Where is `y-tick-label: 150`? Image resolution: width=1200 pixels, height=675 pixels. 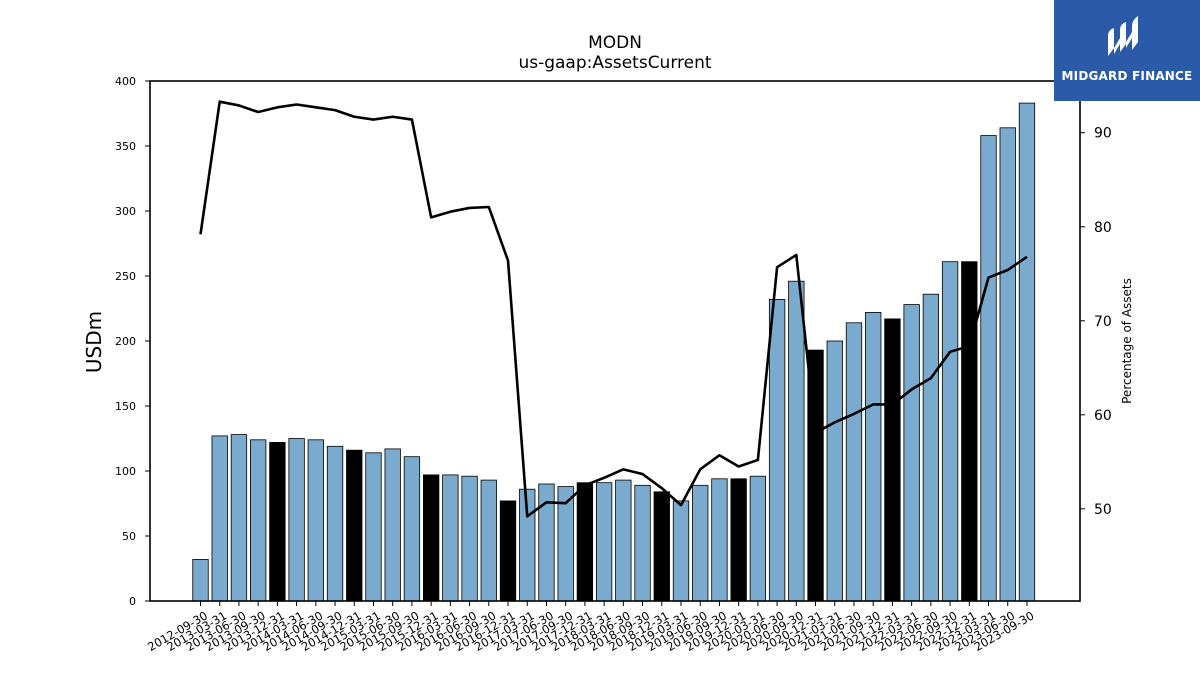
y-tick-label: 150 is located at coordinates (125, 406).